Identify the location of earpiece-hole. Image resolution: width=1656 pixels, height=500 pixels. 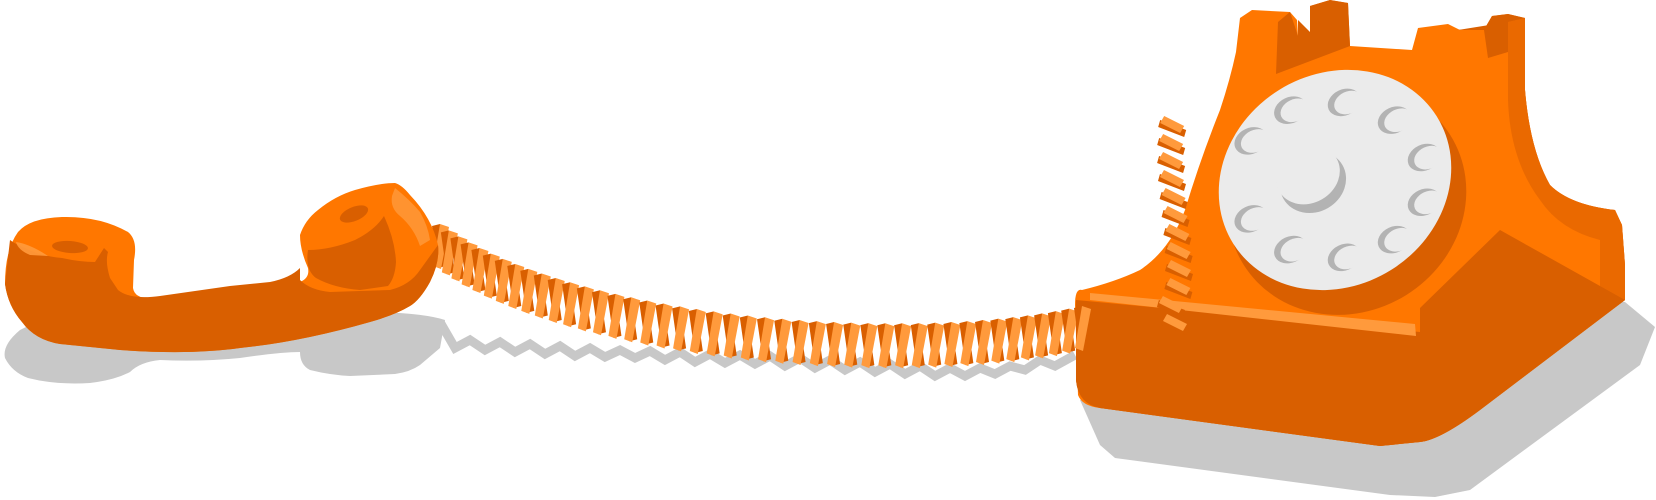
(70, 247).